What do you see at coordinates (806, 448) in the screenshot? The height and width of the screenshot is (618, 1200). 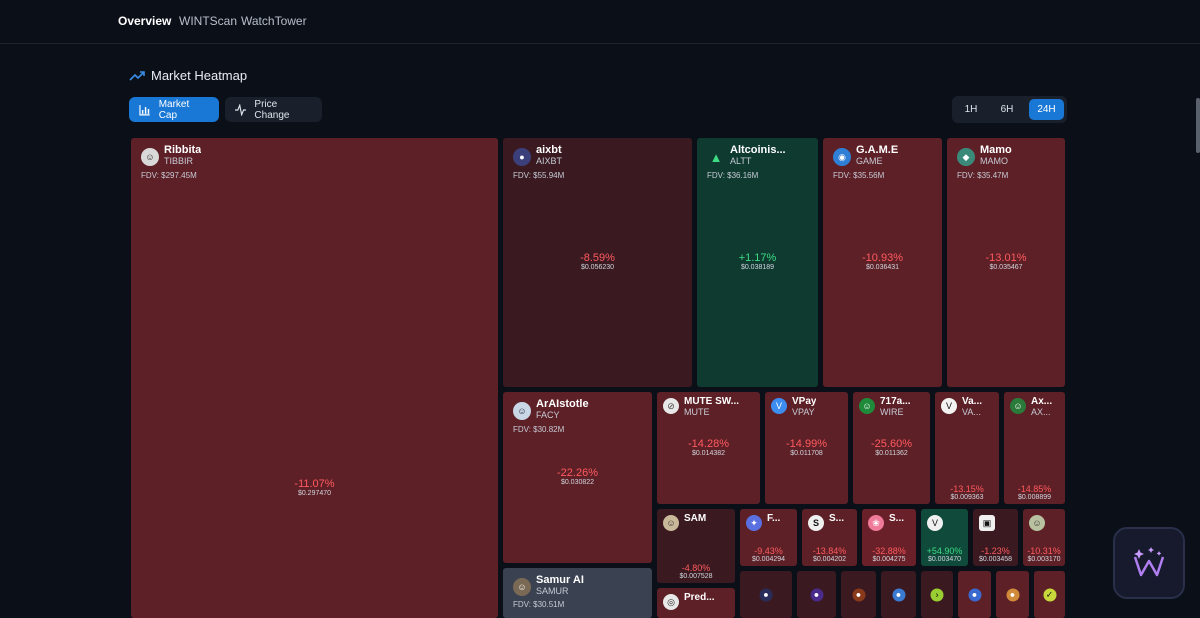 I see `heatmap-tile: V VPay VPAY -14.99% $0.011708` at bounding box center [806, 448].